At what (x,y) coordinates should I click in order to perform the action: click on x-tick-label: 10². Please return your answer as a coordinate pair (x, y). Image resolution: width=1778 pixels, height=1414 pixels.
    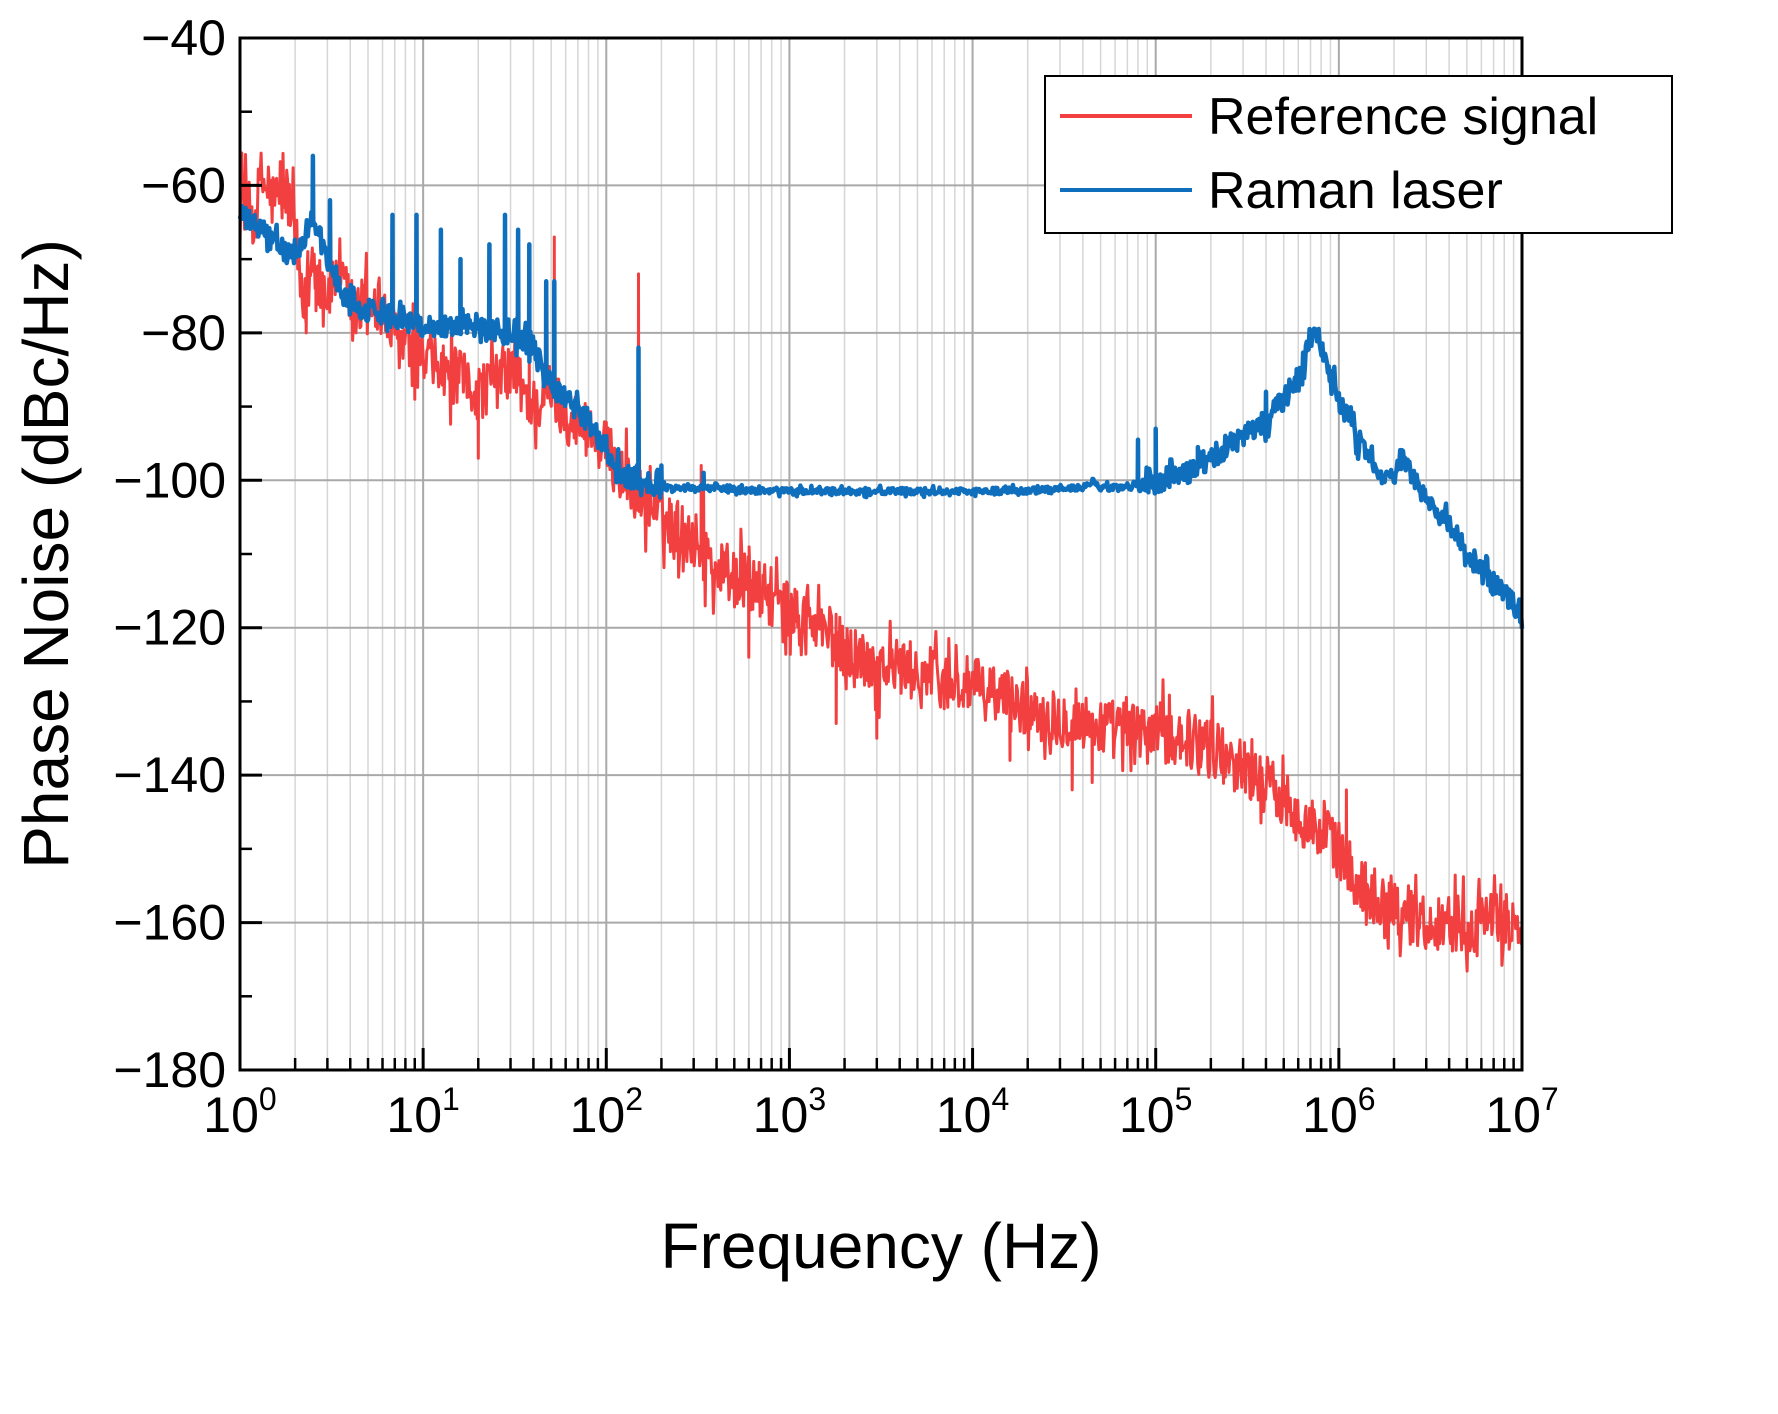
    Looking at the image, I should click on (606, 1112).